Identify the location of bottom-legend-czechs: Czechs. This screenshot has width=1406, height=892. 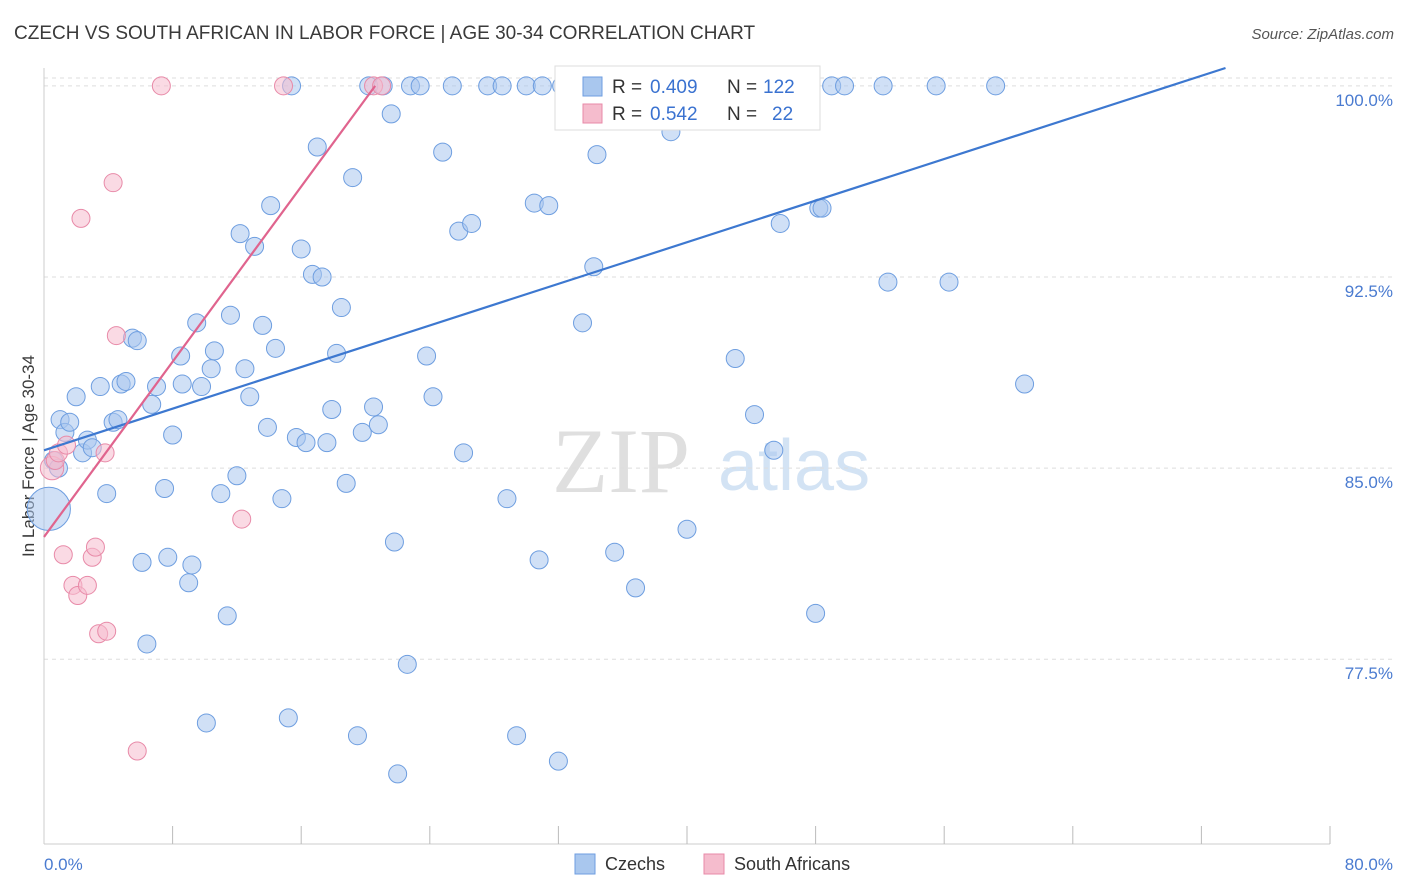
(635, 864).